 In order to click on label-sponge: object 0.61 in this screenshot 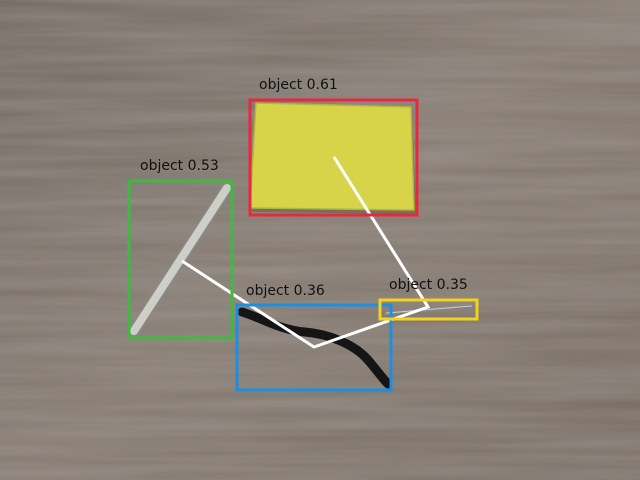, I will do `click(298, 85)`.